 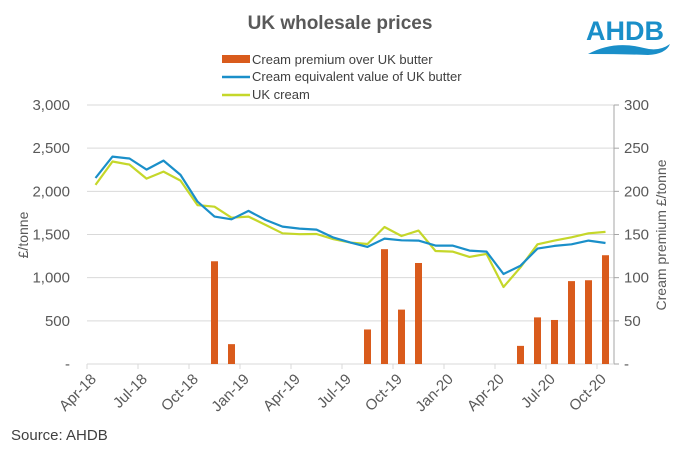 What do you see at coordinates (78, 393) in the screenshot?
I see `x-tick-label: Apr-18` at bounding box center [78, 393].